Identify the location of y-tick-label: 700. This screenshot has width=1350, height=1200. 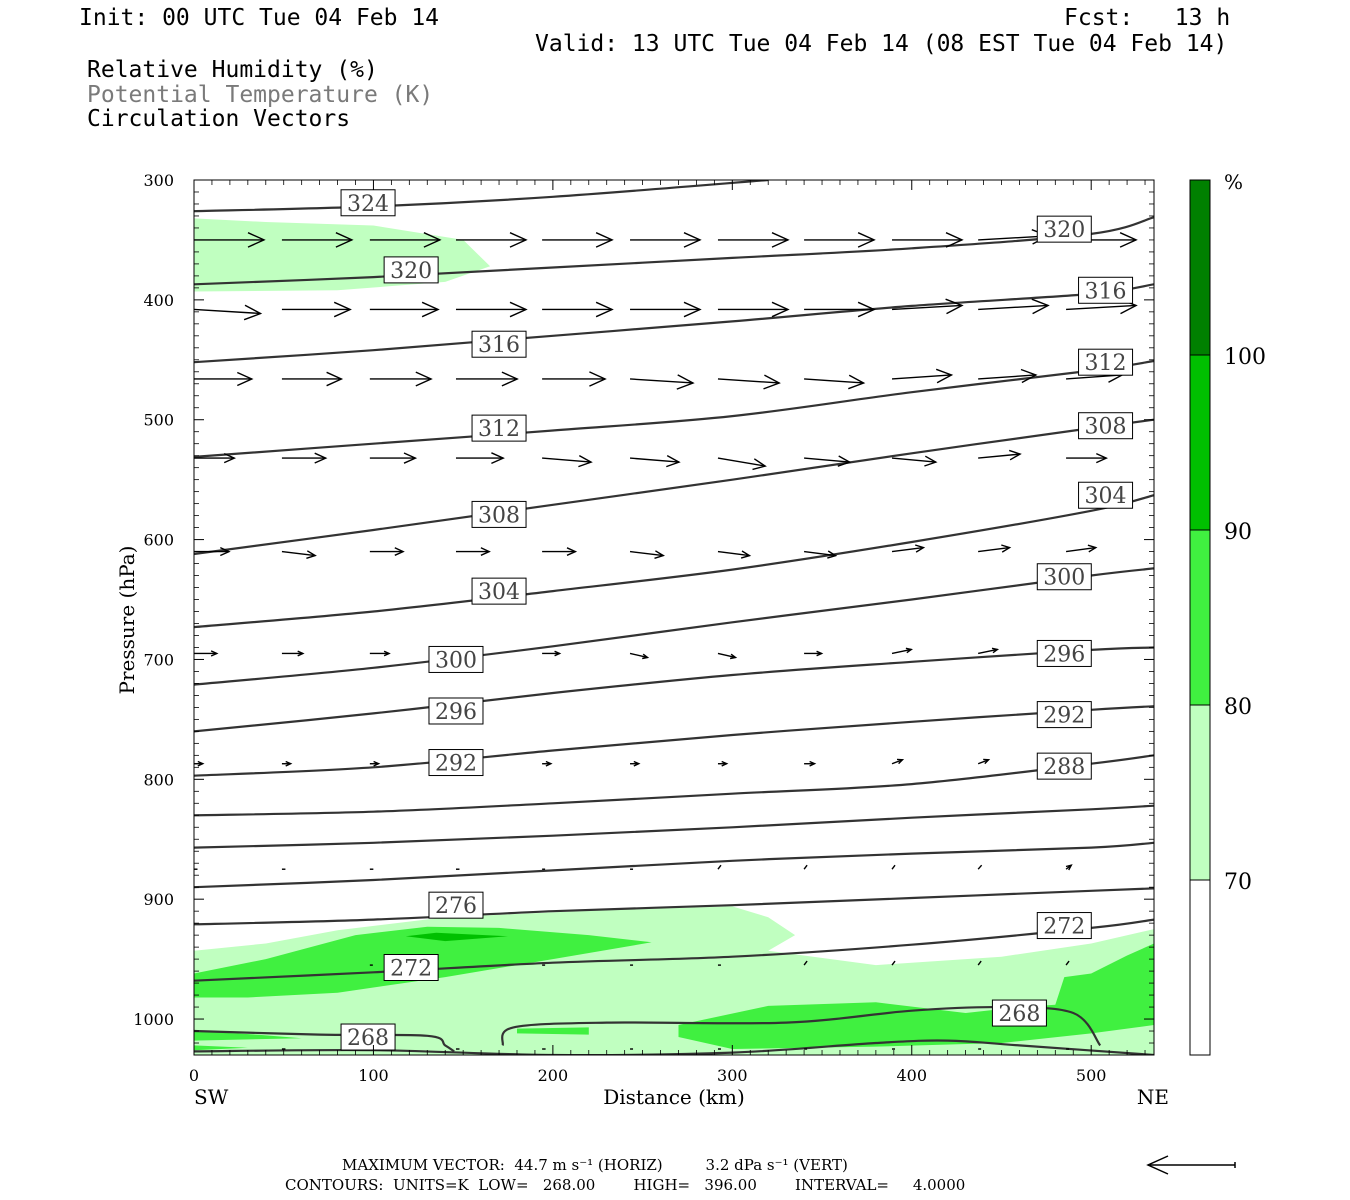
(158, 659).